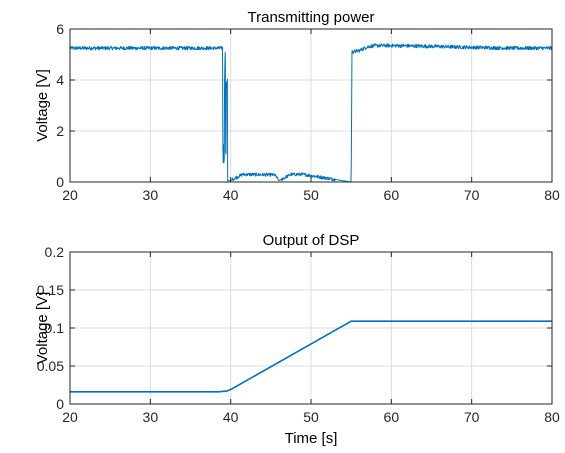 The width and height of the screenshot is (565, 453). I want to click on x-tick-label-2-2: 40, so click(231, 417).